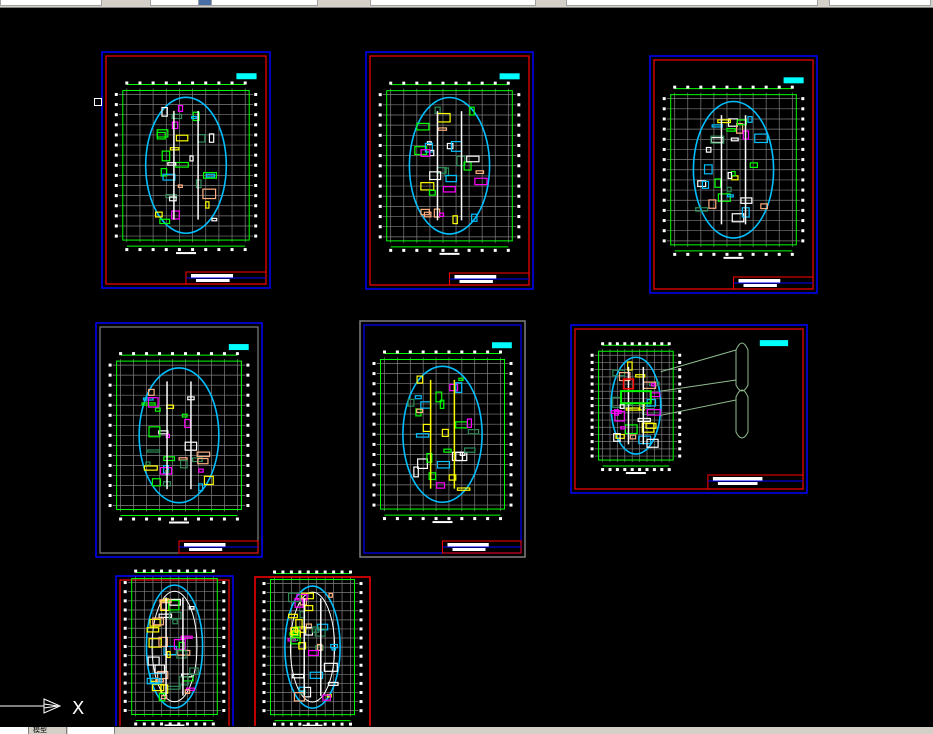 Image resolution: width=933 pixels, height=734 pixels. Describe the element at coordinates (636, 405) in the screenshot. I see `dimension-line` at that location.